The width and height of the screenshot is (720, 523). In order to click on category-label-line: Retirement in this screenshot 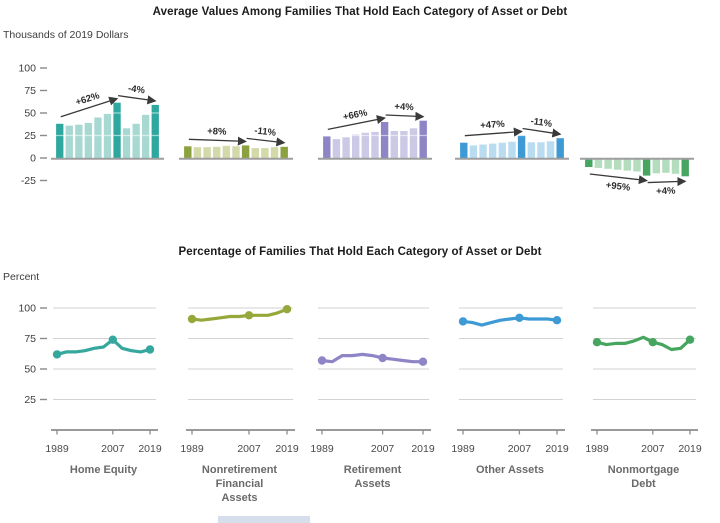, I will do `click(372, 470)`.